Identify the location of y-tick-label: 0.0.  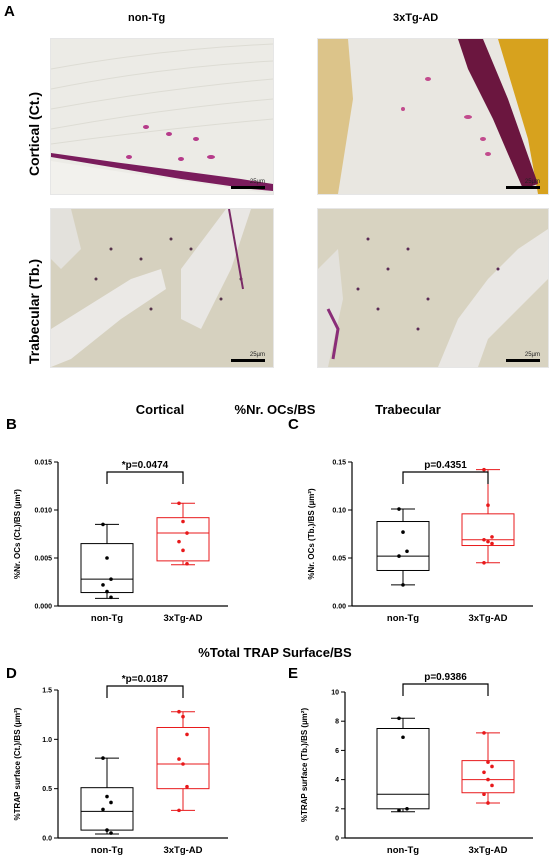
(47, 839).